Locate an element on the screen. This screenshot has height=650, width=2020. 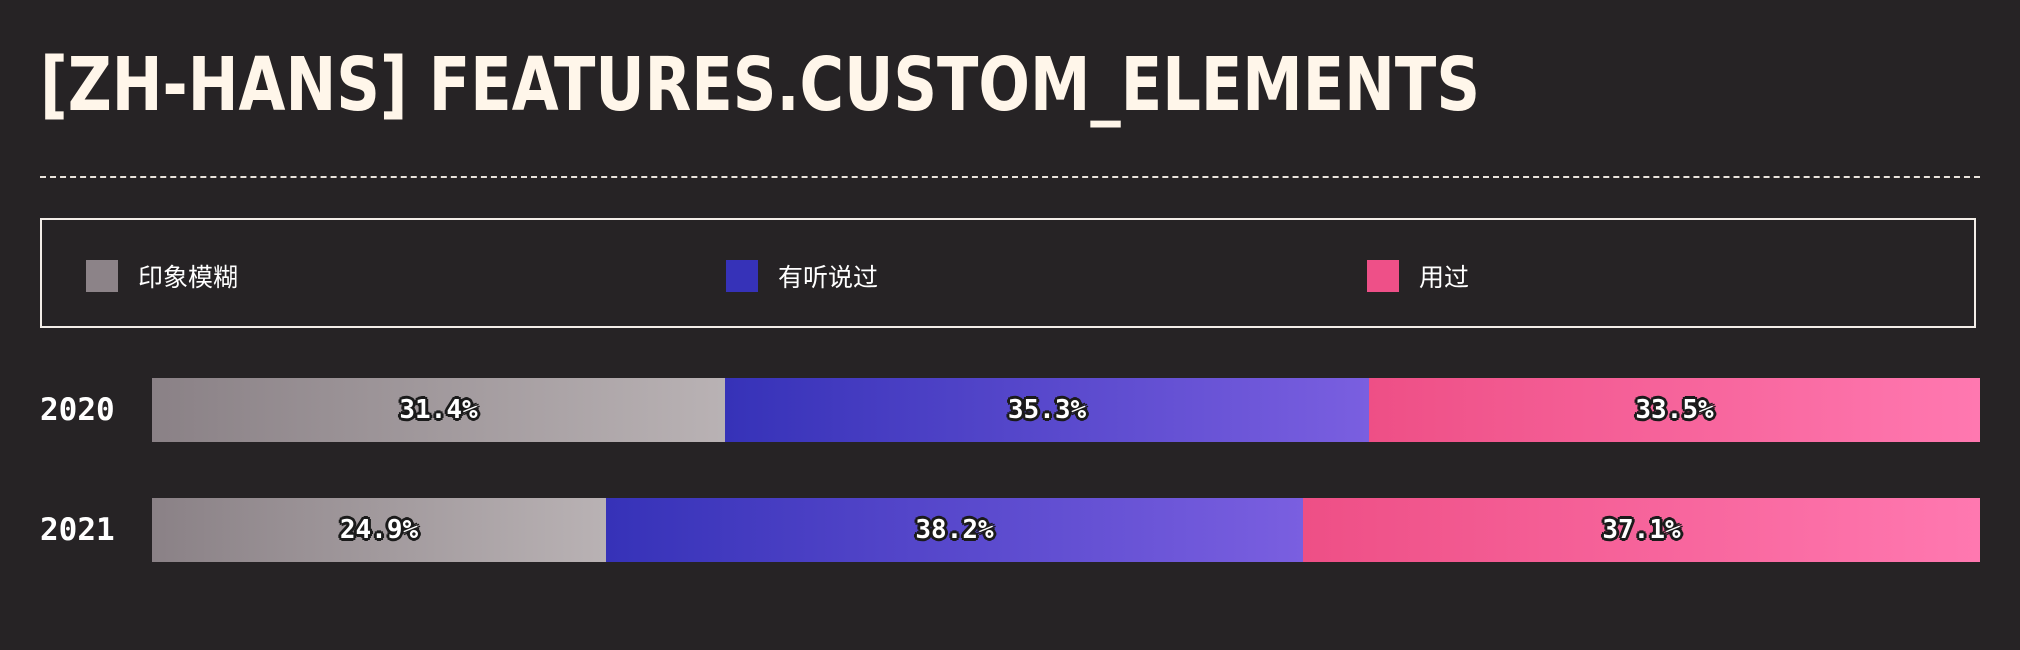
title-divider is located at coordinates (1010, 177).